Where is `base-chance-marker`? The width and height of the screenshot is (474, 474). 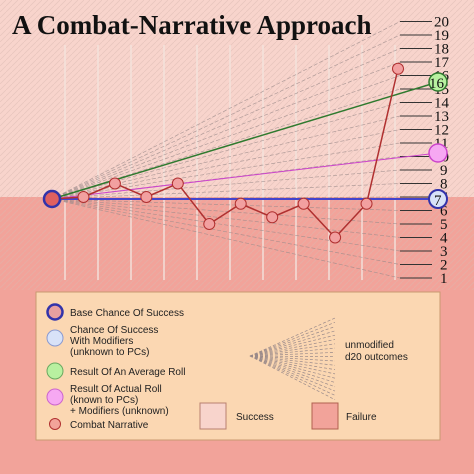 base-chance-marker is located at coordinates (438, 199).